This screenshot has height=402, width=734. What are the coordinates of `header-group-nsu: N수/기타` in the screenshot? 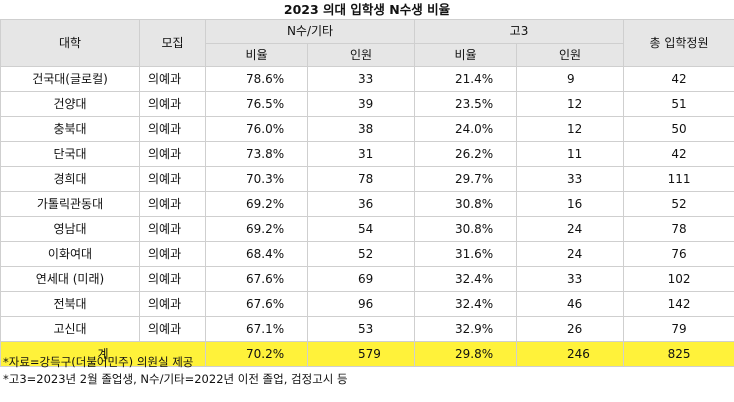 It's located at (310, 31).